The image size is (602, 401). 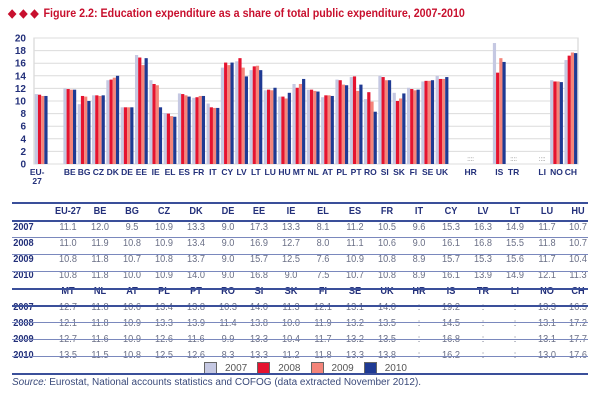 What do you see at coordinates (229, 114) in the screenshot?
I see `bar-2009-CY` at bounding box center [229, 114].